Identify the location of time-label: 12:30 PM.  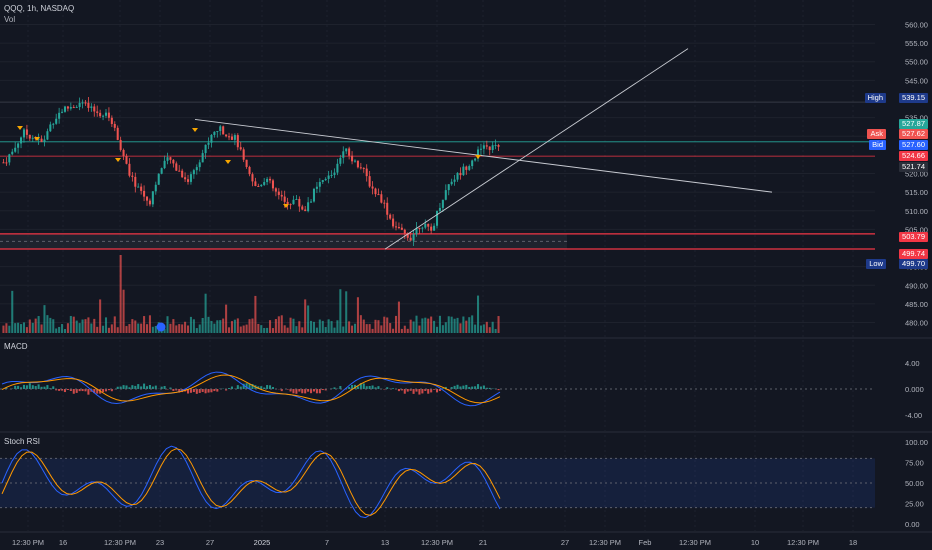
(803, 542).